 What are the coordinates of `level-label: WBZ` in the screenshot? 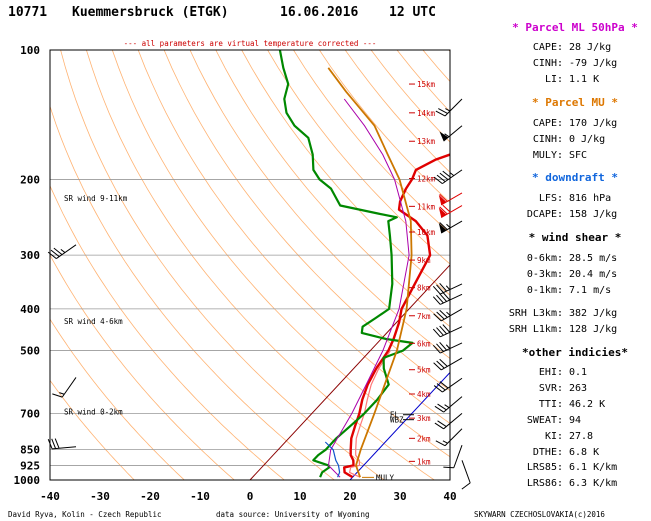 It's located at (397, 420).